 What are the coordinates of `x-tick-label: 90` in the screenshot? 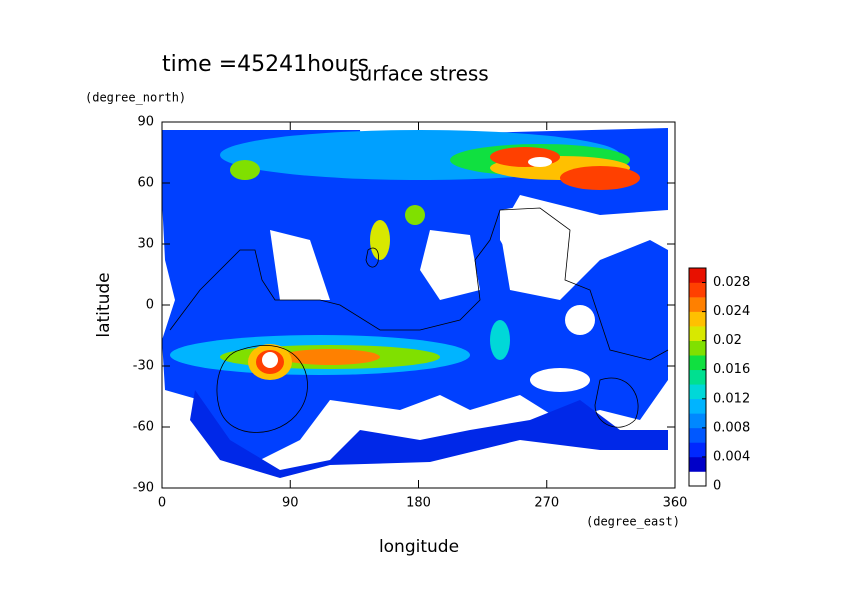 It's located at (290, 503).